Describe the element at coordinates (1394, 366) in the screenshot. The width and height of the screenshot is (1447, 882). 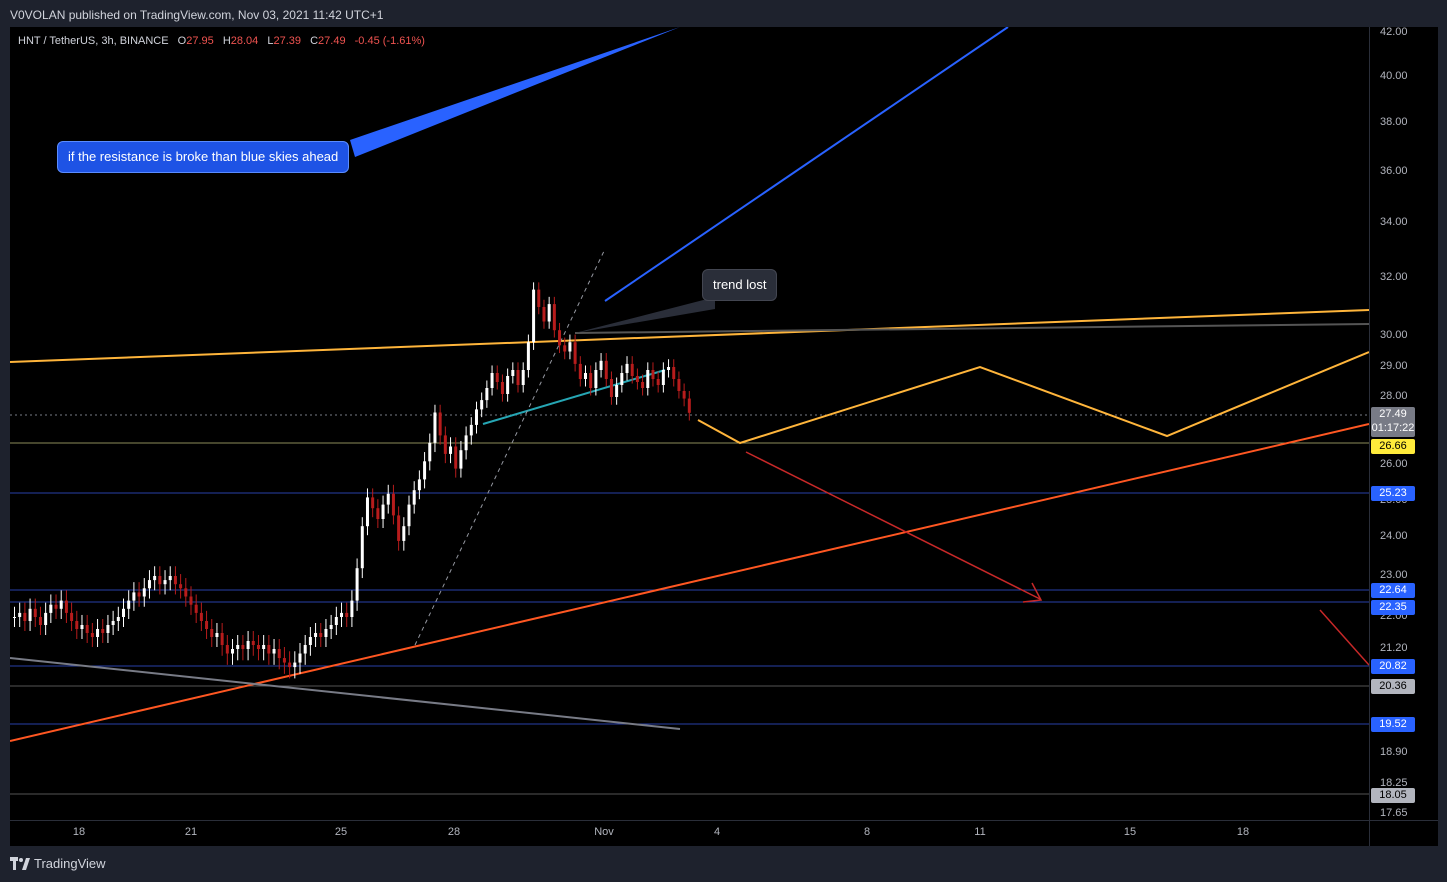
I see `price-tick-label: 29.00` at that location.